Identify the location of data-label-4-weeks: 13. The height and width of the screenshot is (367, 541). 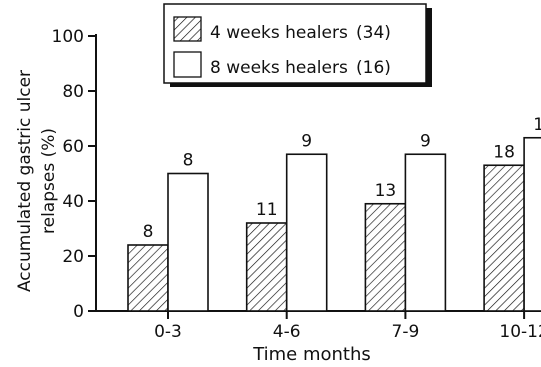
(386, 191).